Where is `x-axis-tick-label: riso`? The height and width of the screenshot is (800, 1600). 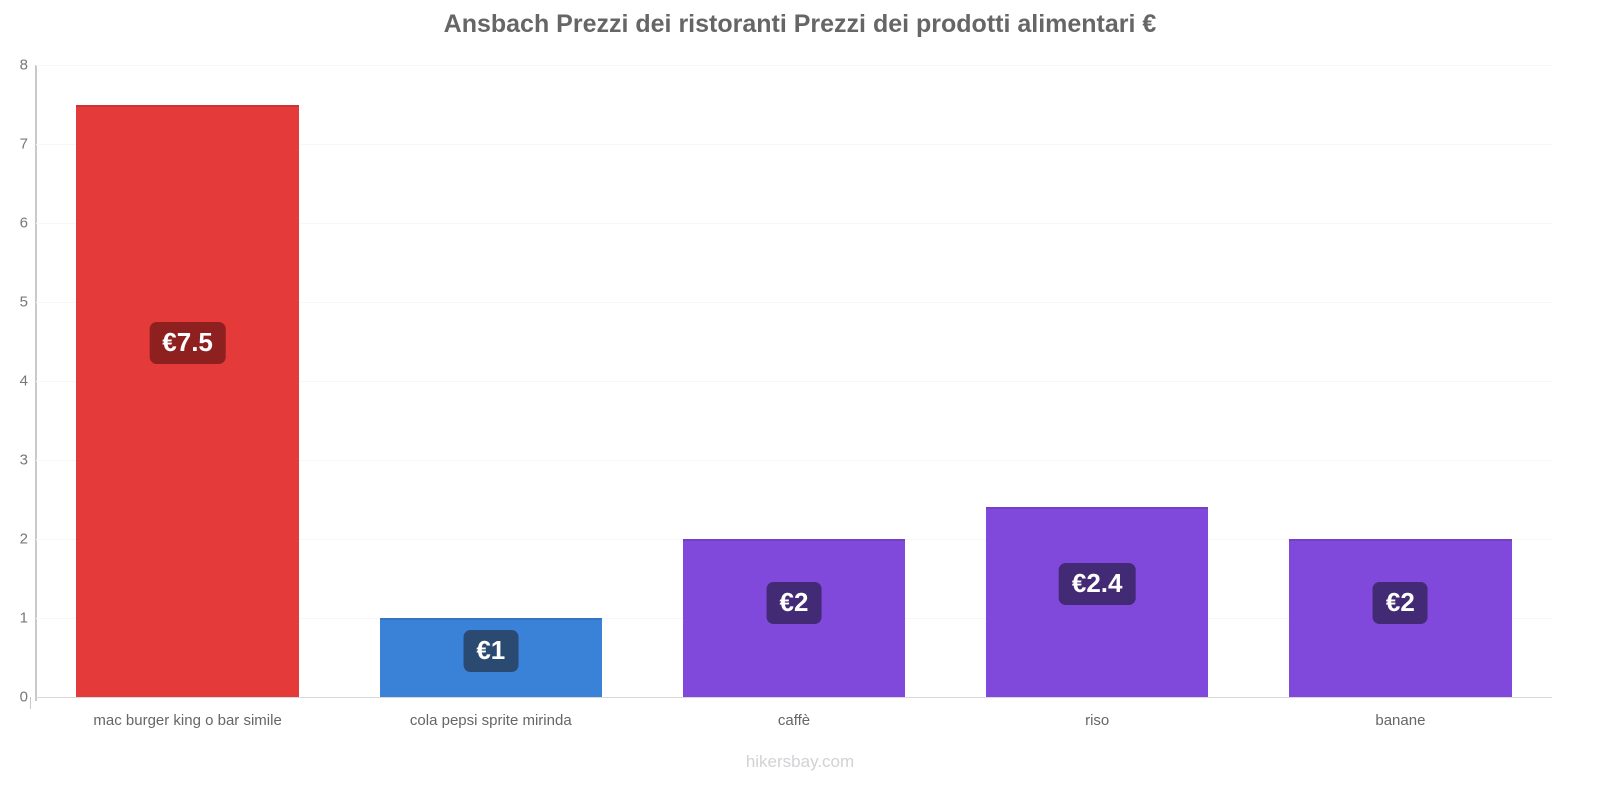
x-axis-tick-label: riso is located at coordinates (1097, 720).